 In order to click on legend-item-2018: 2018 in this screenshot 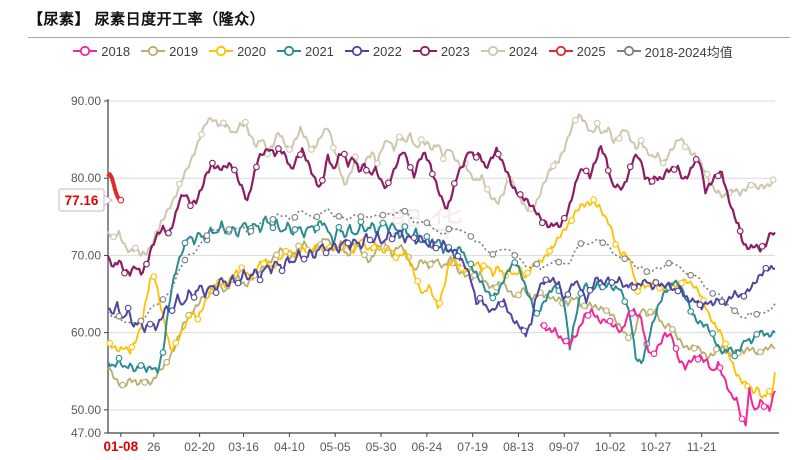, I will do `click(101, 51)`.